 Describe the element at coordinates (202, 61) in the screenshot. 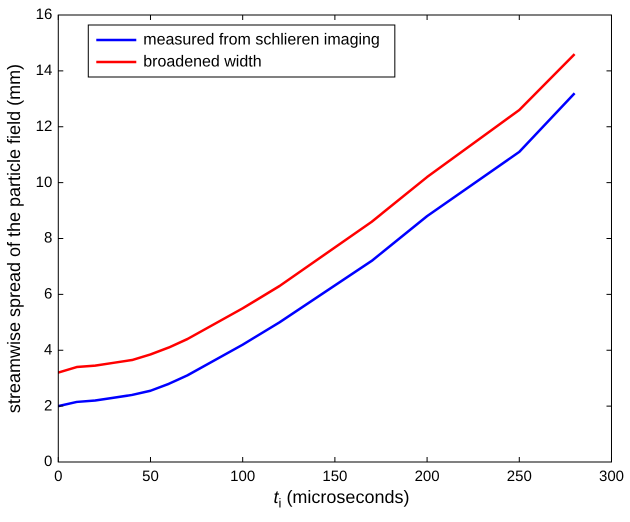

I see `legend-label: broadened width` at that location.